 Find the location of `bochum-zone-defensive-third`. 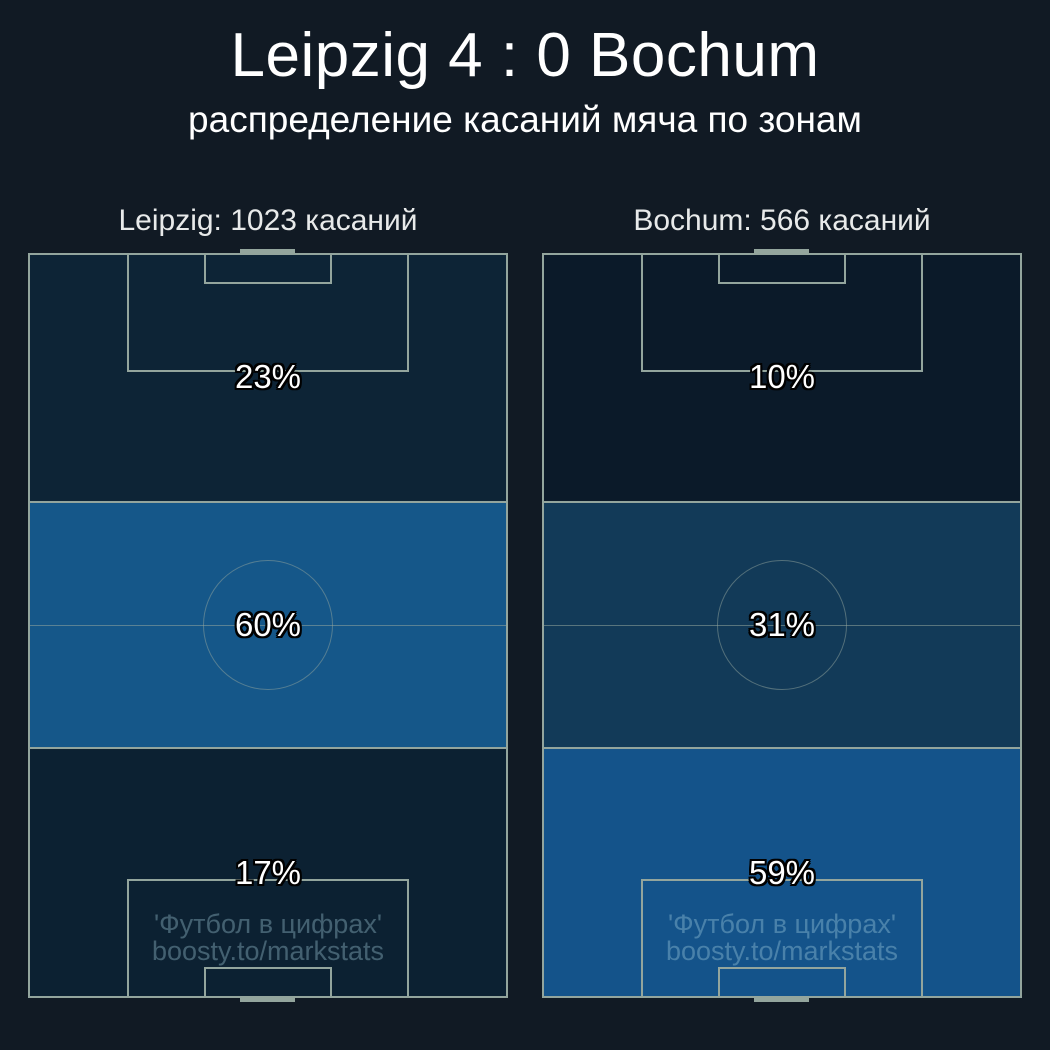

bochum-zone-defensive-third is located at coordinates (782, 873).